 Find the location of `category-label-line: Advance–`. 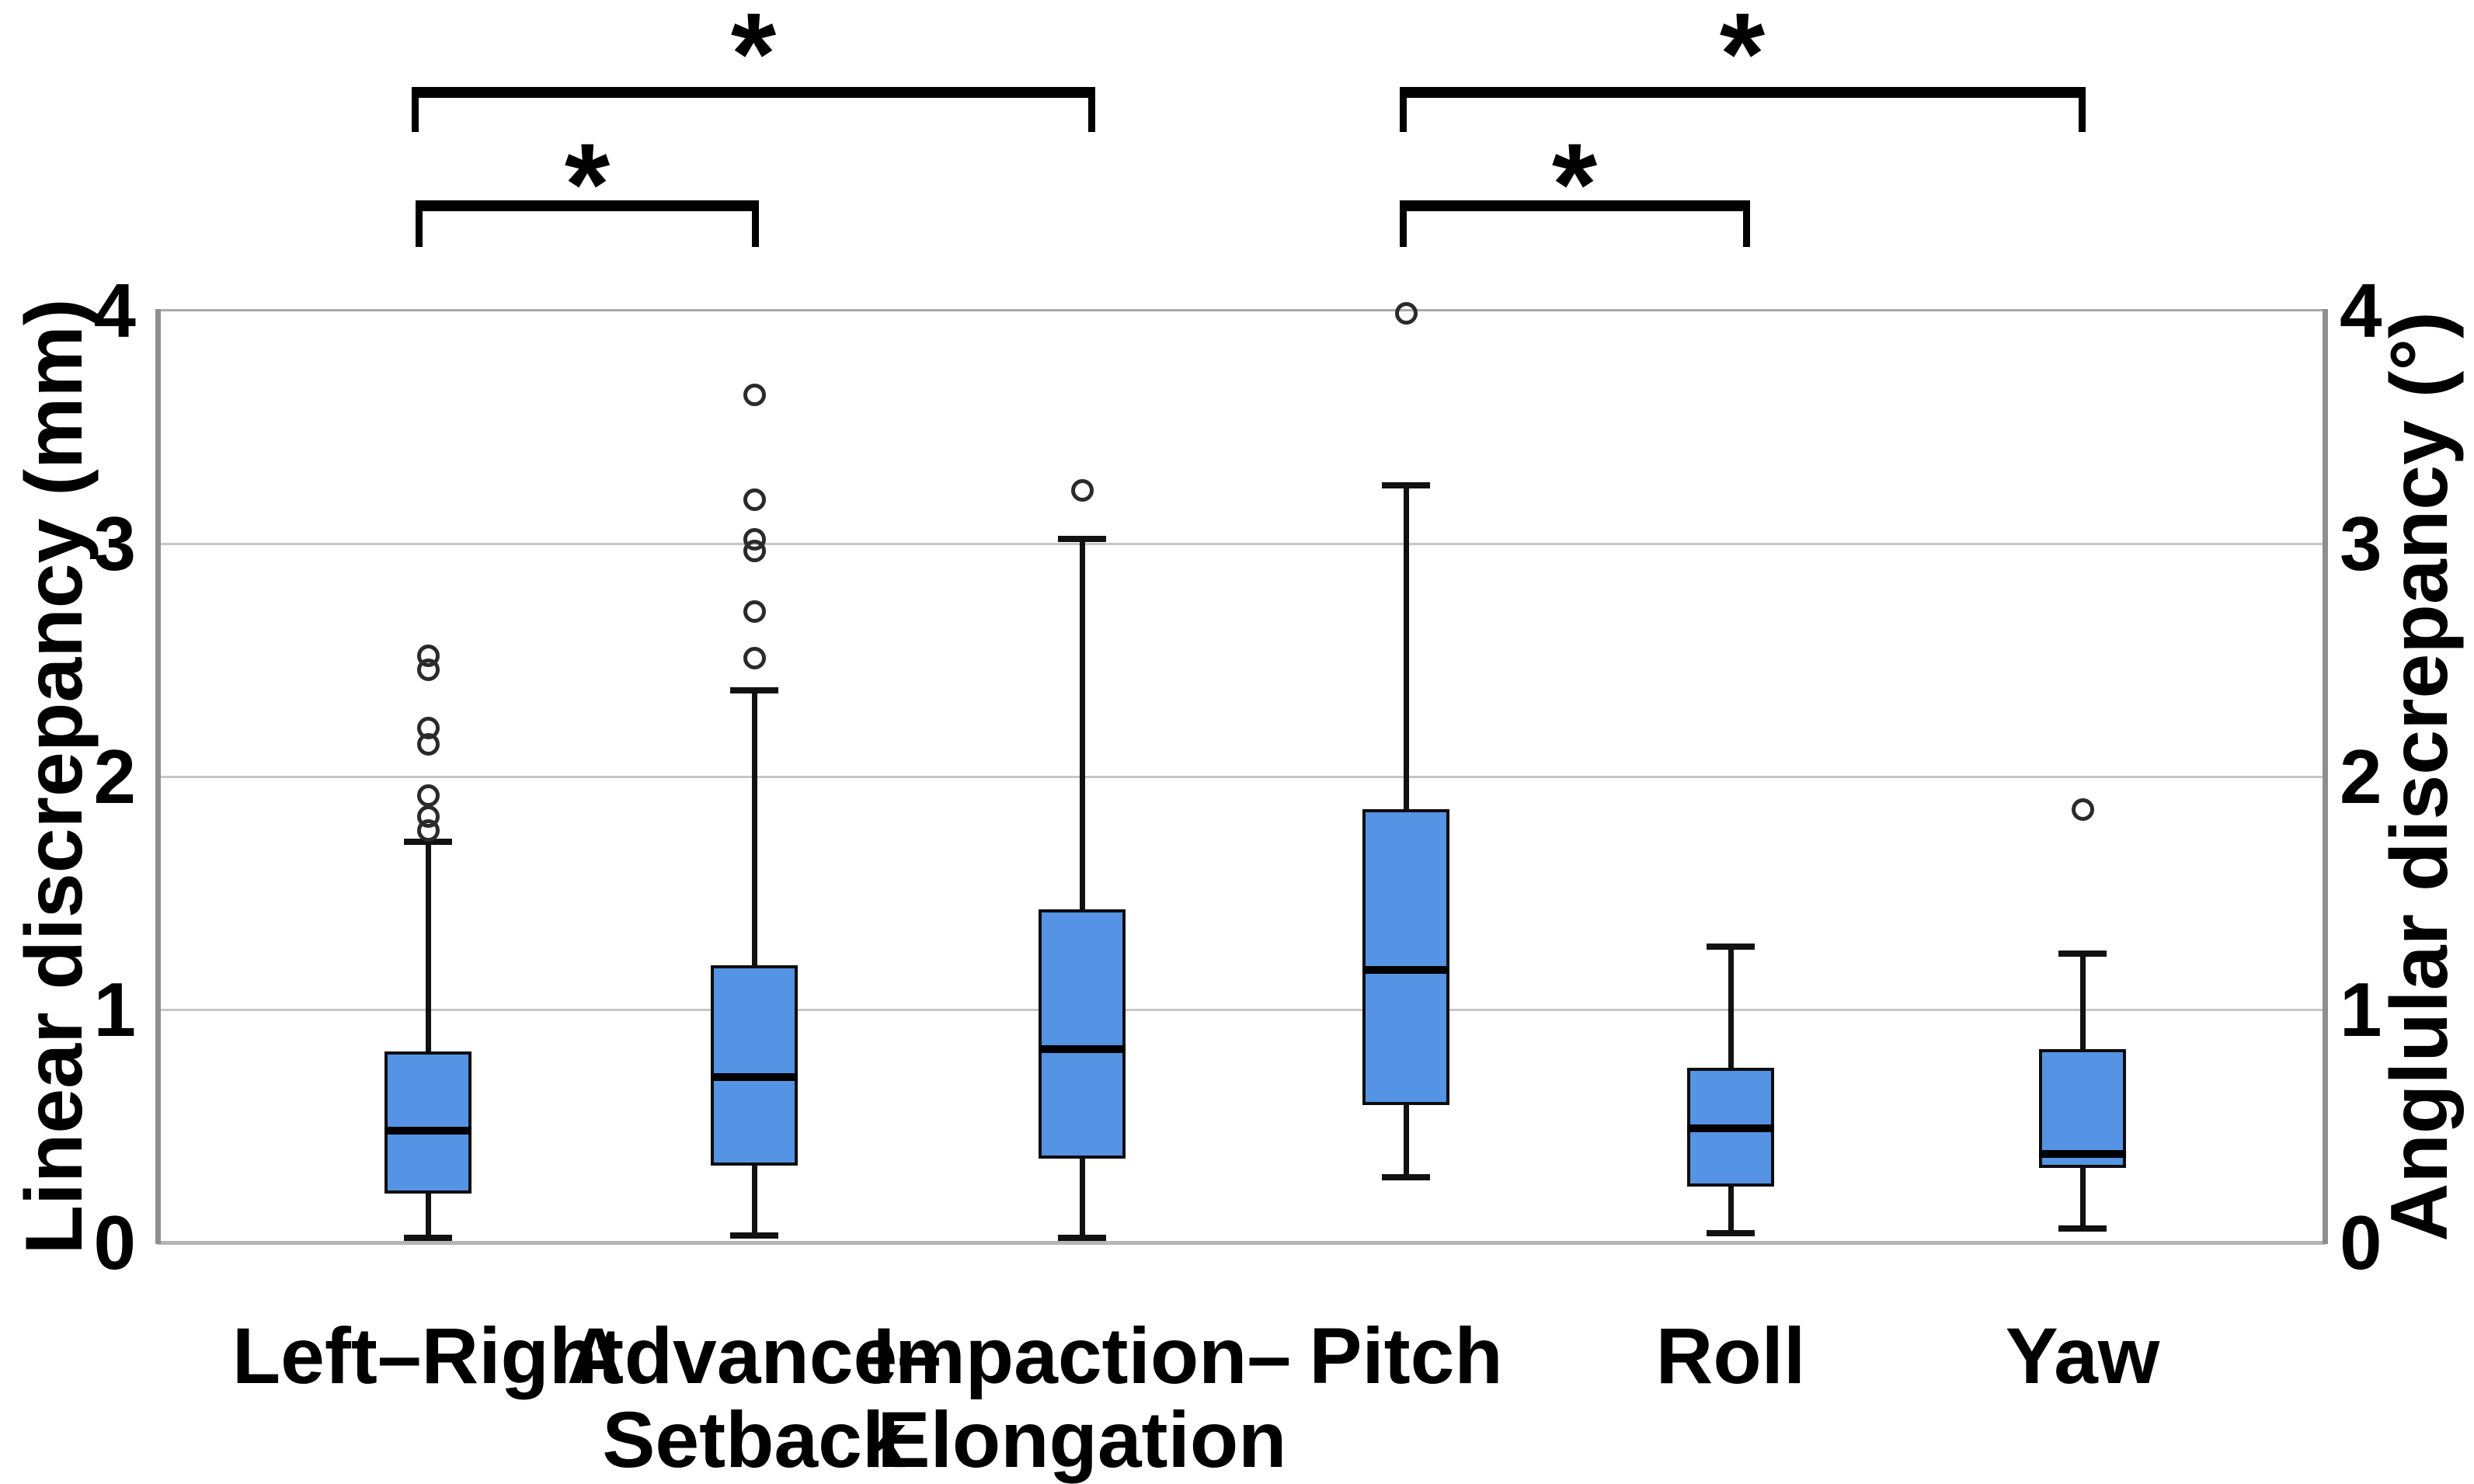

category-label-line: Advance– is located at coordinates (754, 1356).